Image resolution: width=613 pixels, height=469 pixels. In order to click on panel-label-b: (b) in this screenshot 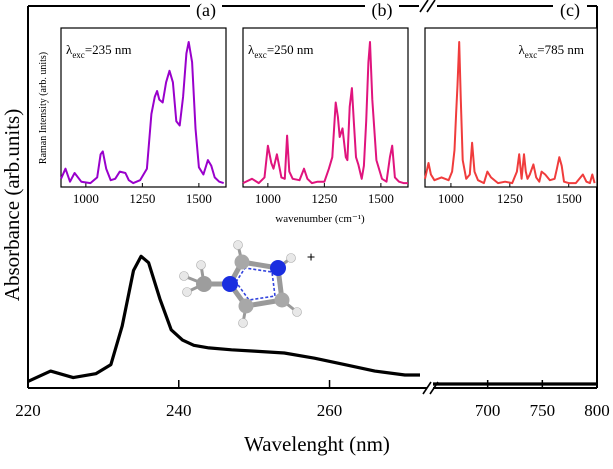, I will do `click(382, 10)`.